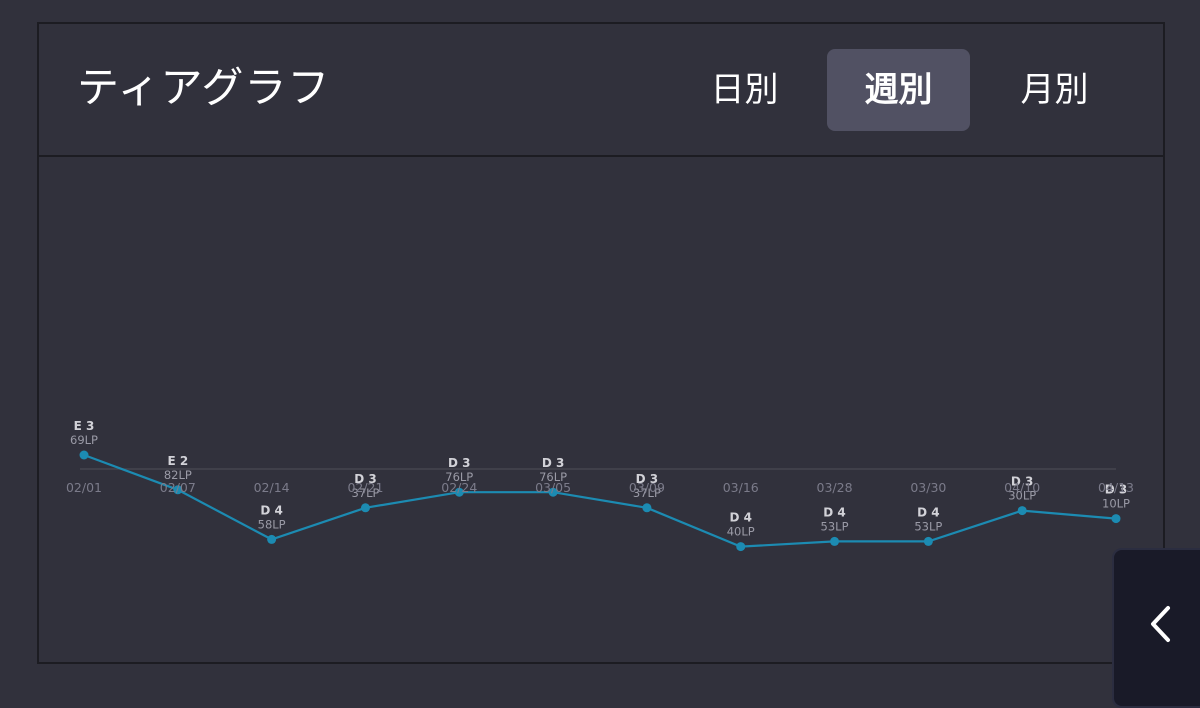 The height and width of the screenshot is (708, 1200). I want to click on tier-label: E 2, so click(177, 461).